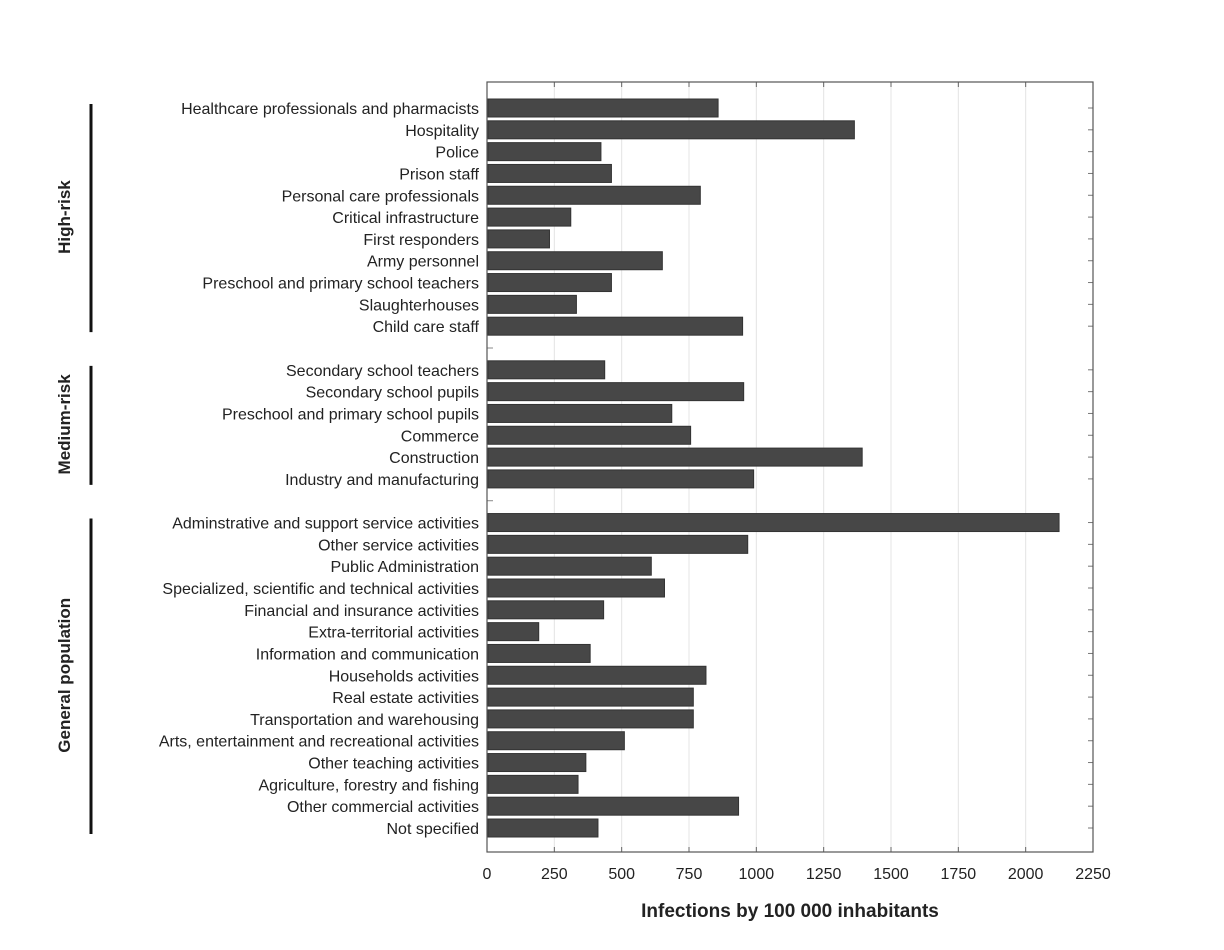  What do you see at coordinates (393, 764) in the screenshot?
I see `category-label: Other teaching activities` at bounding box center [393, 764].